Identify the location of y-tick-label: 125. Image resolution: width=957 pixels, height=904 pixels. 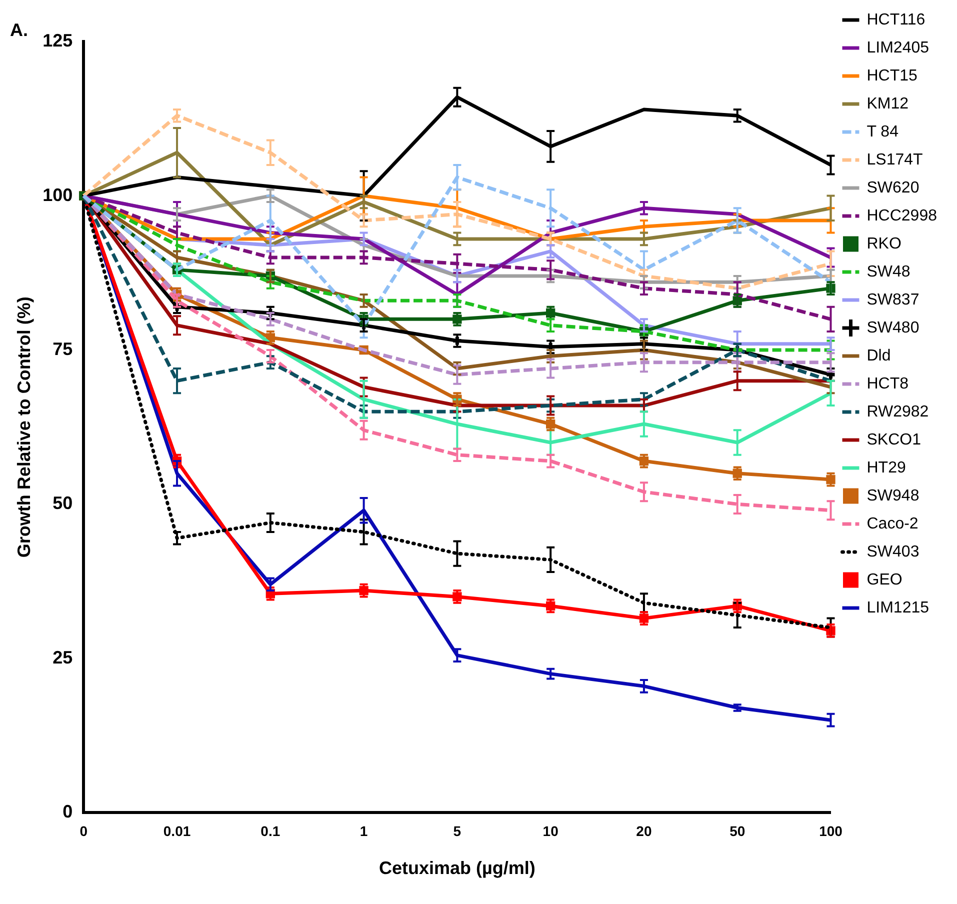
(57, 40).